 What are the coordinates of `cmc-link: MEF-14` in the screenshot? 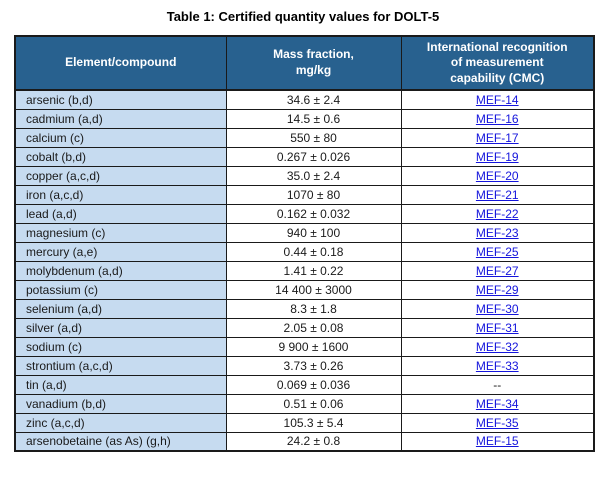 It's located at (497, 99).